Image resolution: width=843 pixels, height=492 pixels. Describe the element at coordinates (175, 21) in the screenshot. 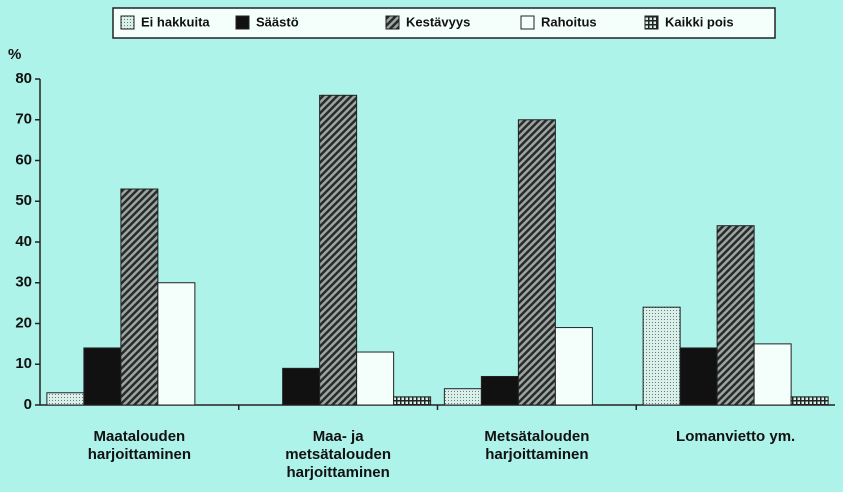

I see `legend-label: Ei hakkuita` at that location.